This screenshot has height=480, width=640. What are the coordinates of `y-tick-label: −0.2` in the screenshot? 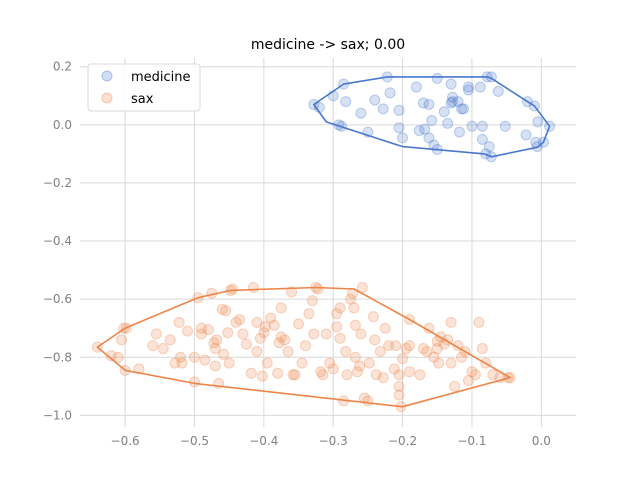 It's located at (57, 183).